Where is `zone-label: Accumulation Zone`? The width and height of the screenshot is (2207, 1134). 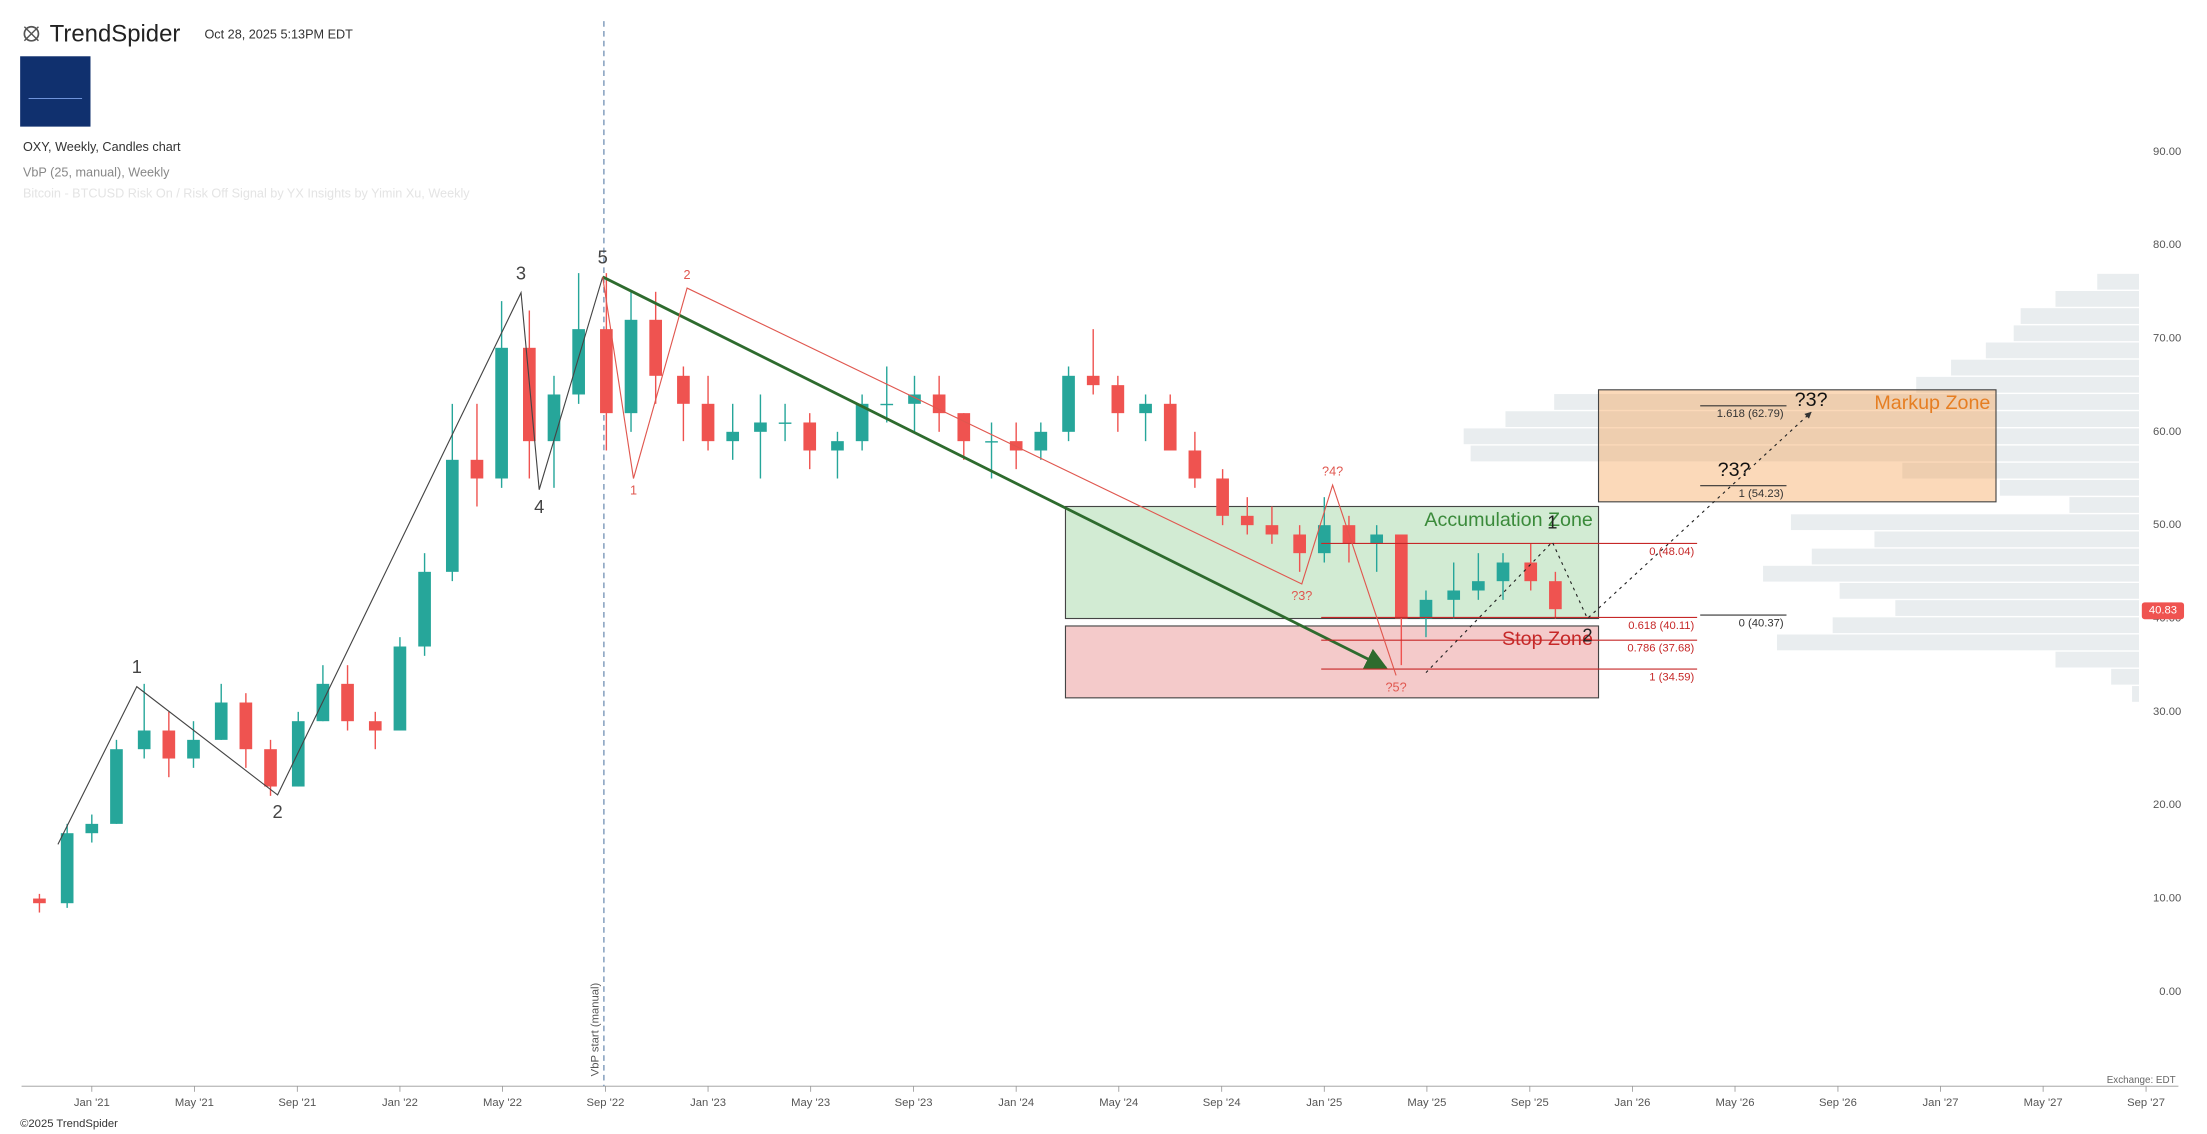 zone-label: Accumulation Zone is located at coordinates (1508, 520).